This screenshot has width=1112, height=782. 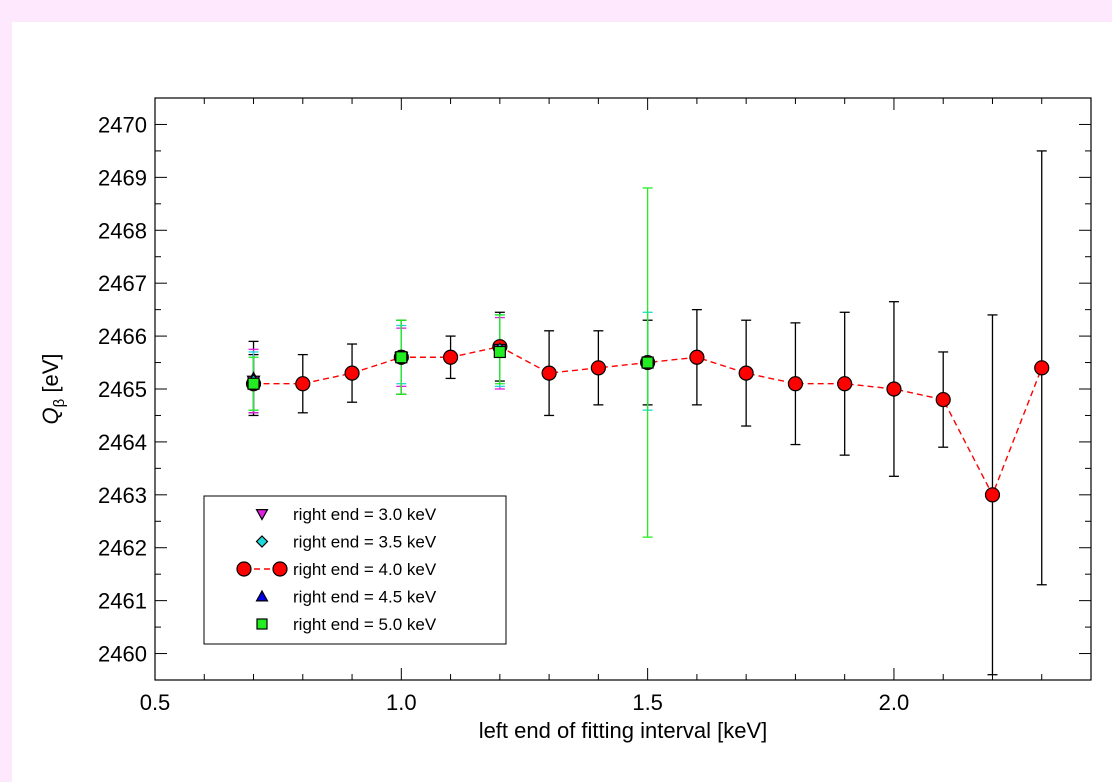 I want to click on y-tick-label: 2462, so click(x=122, y=548).